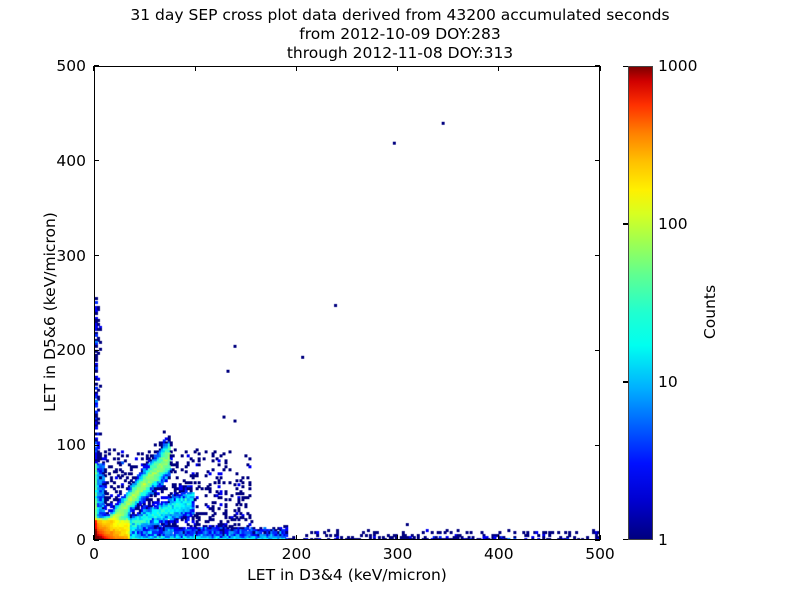 The height and width of the screenshot is (600, 800). Describe the element at coordinates (71, 445) in the screenshot. I see `y-tick-label: 100` at that location.